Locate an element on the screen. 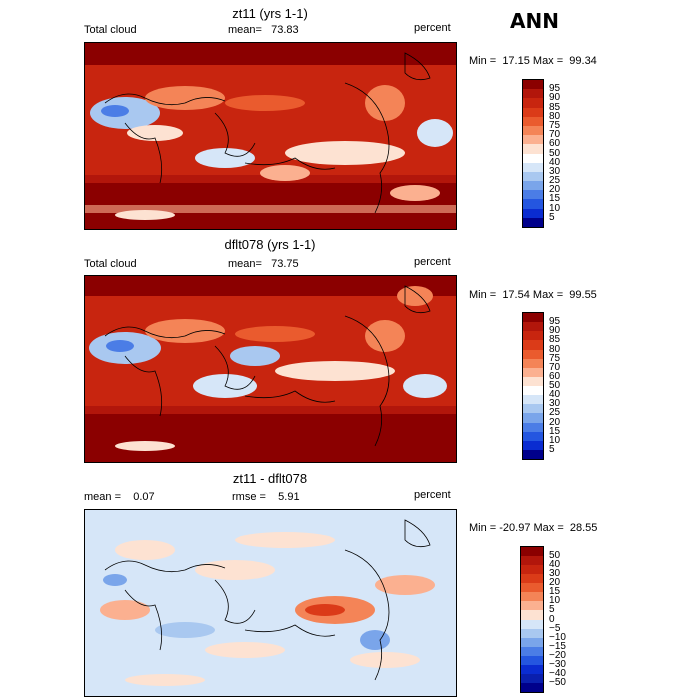 Image resolution: width=700 pixels, height=700 pixels. panel2-units-label: percent is located at coordinates (432, 262).